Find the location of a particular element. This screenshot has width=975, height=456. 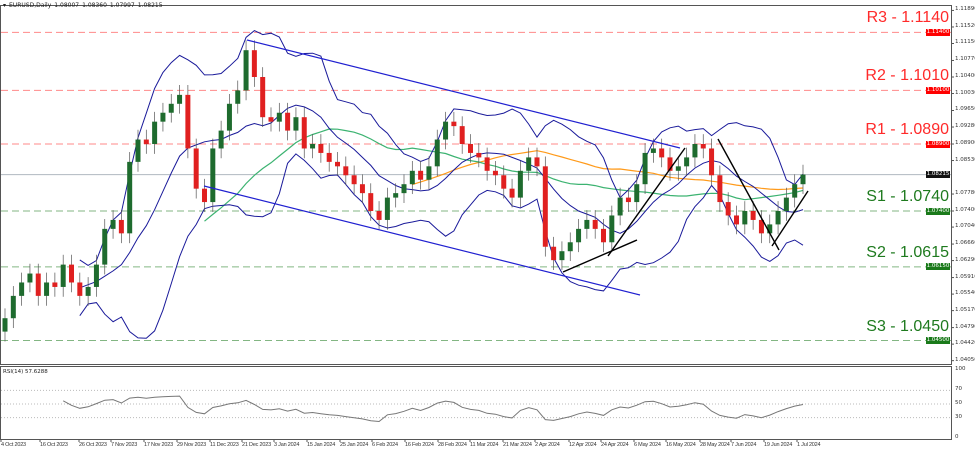

level-label: R2 - 1.1010 is located at coordinates (907, 76).